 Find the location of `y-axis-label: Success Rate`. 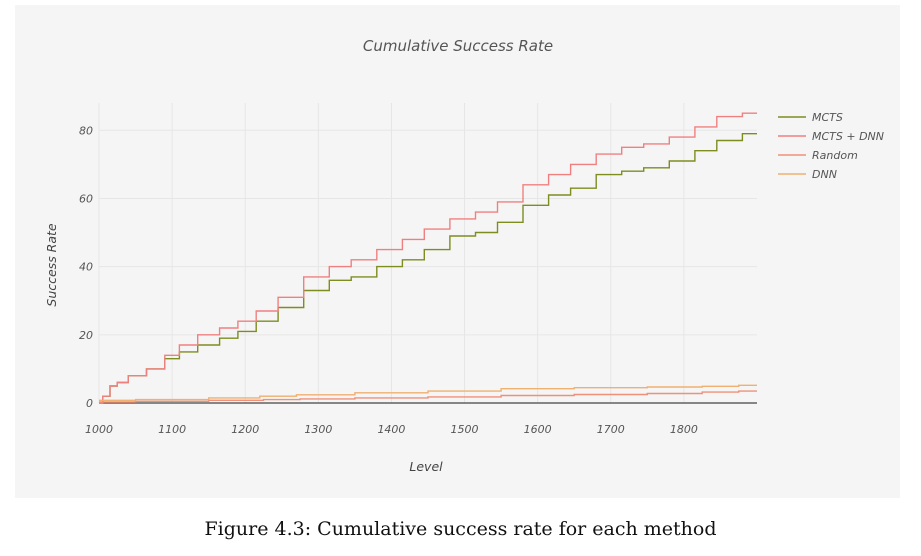

y-axis-label: Success Rate is located at coordinates (51, 265).